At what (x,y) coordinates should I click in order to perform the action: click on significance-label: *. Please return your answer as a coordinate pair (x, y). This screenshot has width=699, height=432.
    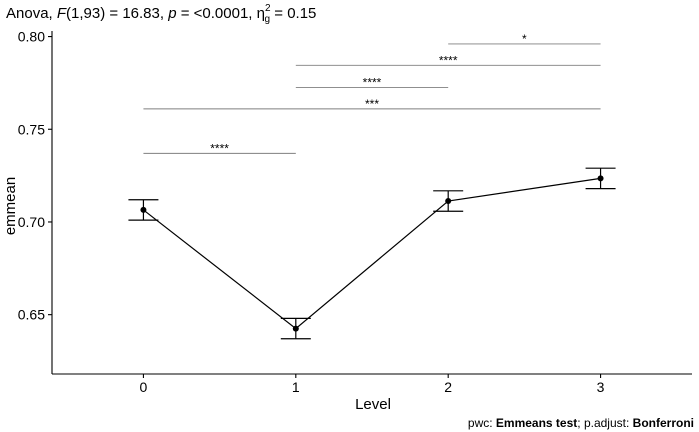
    Looking at the image, I should click on (524, 39).